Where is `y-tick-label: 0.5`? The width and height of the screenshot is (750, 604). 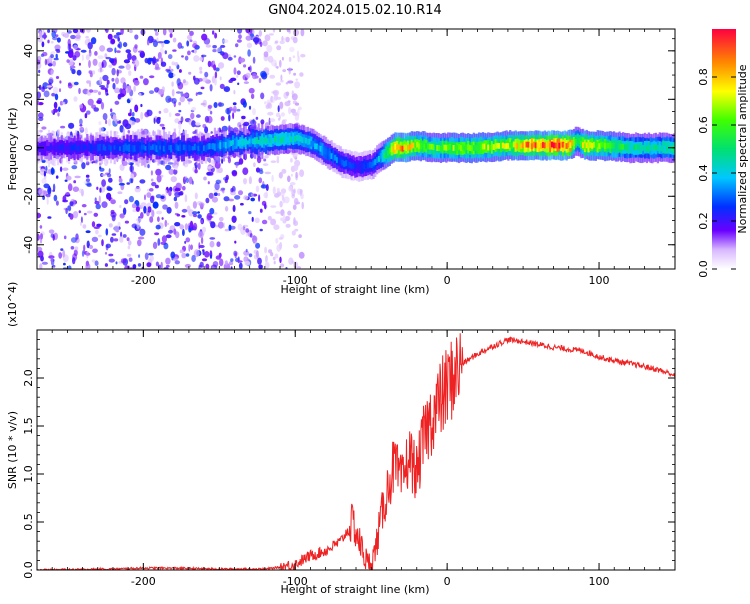
y-tick-label: 0.5 is located at coordinates (28, 522).